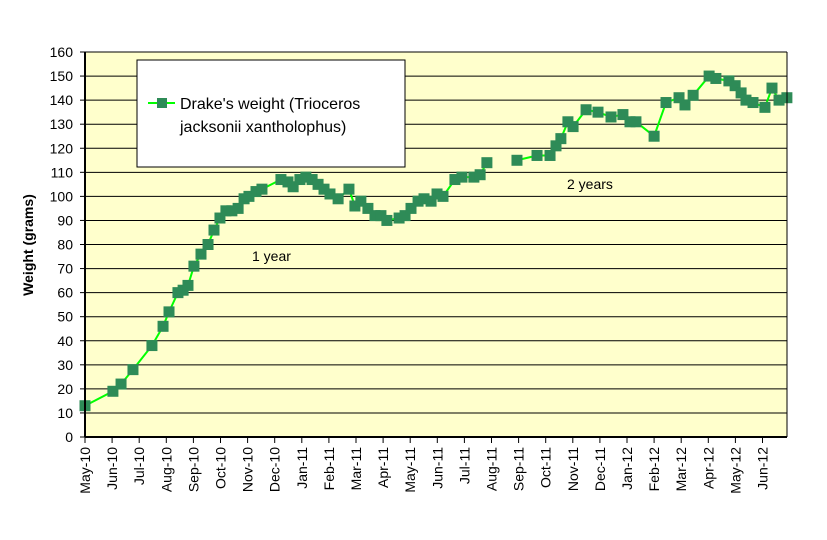 This screenshot has width=827, height=540. Describe the element at coordinates (62, 52) in the screenshot. I see `y-tick-label: 160` at that location.